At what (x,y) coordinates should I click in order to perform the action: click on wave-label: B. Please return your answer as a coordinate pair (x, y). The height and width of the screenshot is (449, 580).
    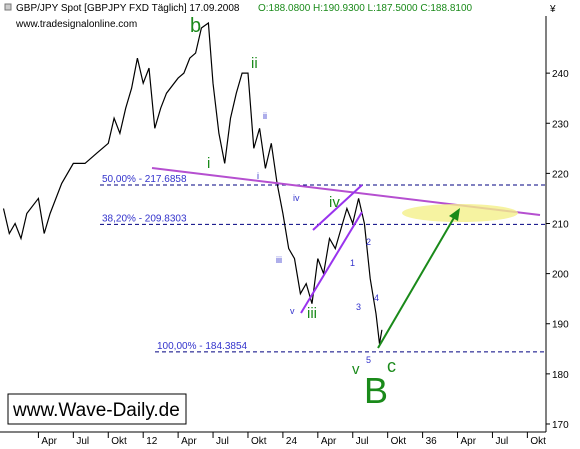
    Looking at the image, I should click on (376, 390).